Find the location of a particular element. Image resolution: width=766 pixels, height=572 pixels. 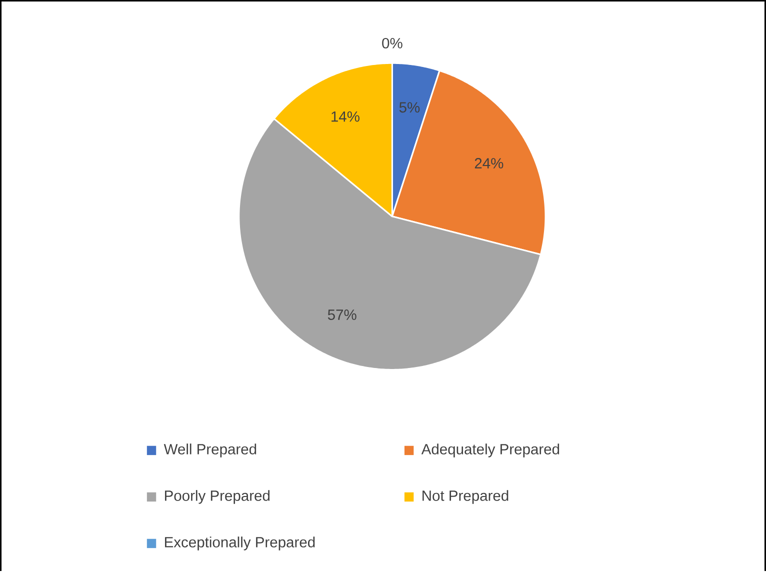

data-label: 14% is located at coordinates (346, 116).